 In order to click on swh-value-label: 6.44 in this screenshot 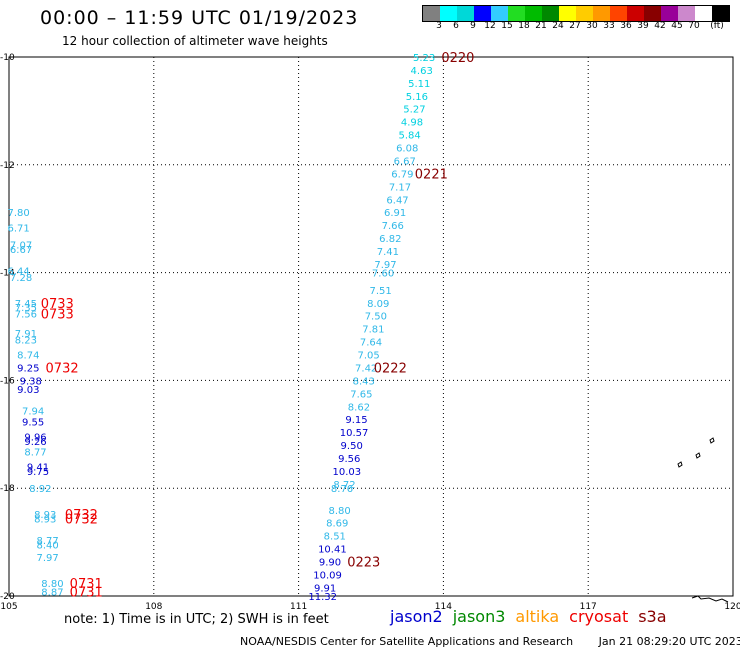, I will do `click(19, 271)`.